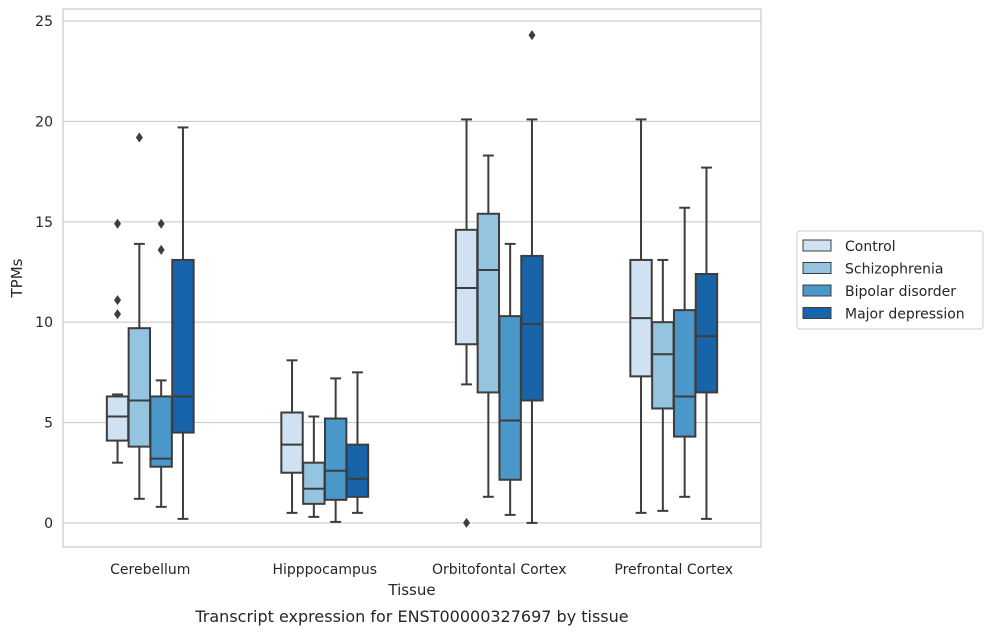  What do you see at coordinates (870, 247) in the screenshot?
I see `legend-label: Control` at bounding box center [870, 247].